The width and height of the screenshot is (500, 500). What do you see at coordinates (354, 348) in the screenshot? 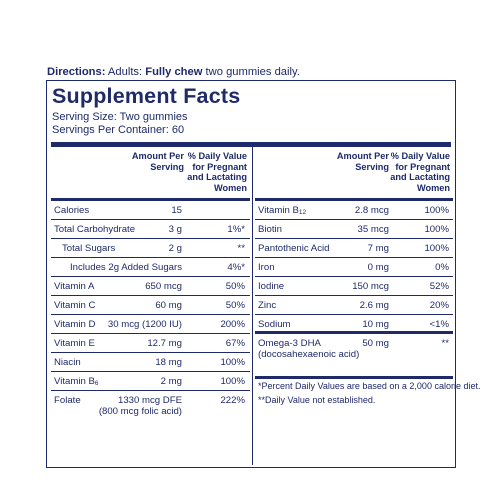
I see `nutrient-row: Omega-3 DHA (docosahexaenoic acid) 50 mg **` at bounding box center [354, 348].